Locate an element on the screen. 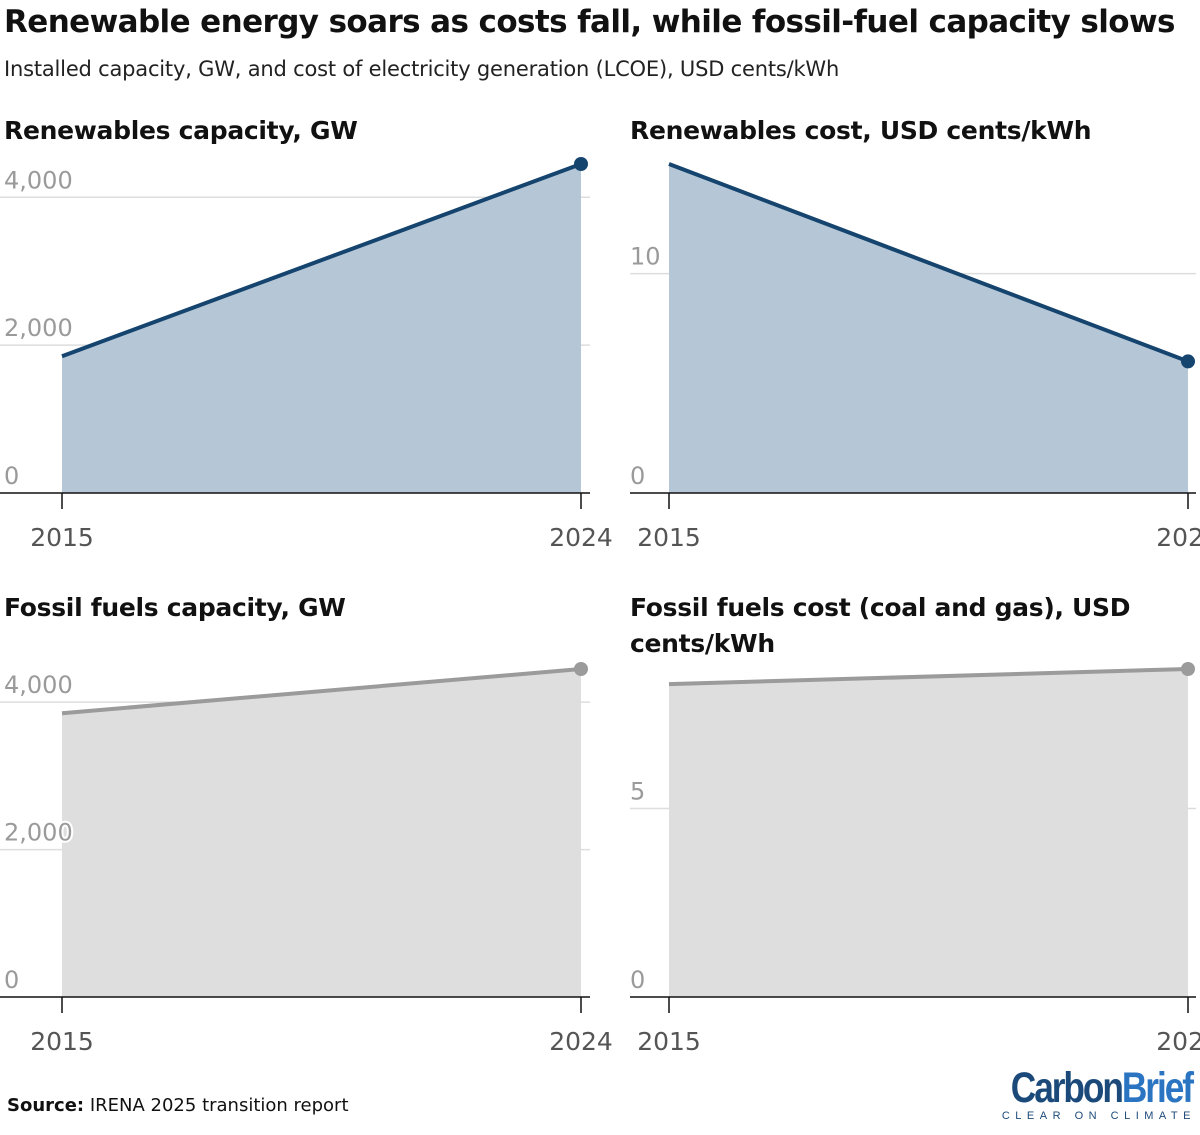 The image size is (1200, 1135). fossil-capacity-ytick-label: 0 is located at coordinates (11, 980).